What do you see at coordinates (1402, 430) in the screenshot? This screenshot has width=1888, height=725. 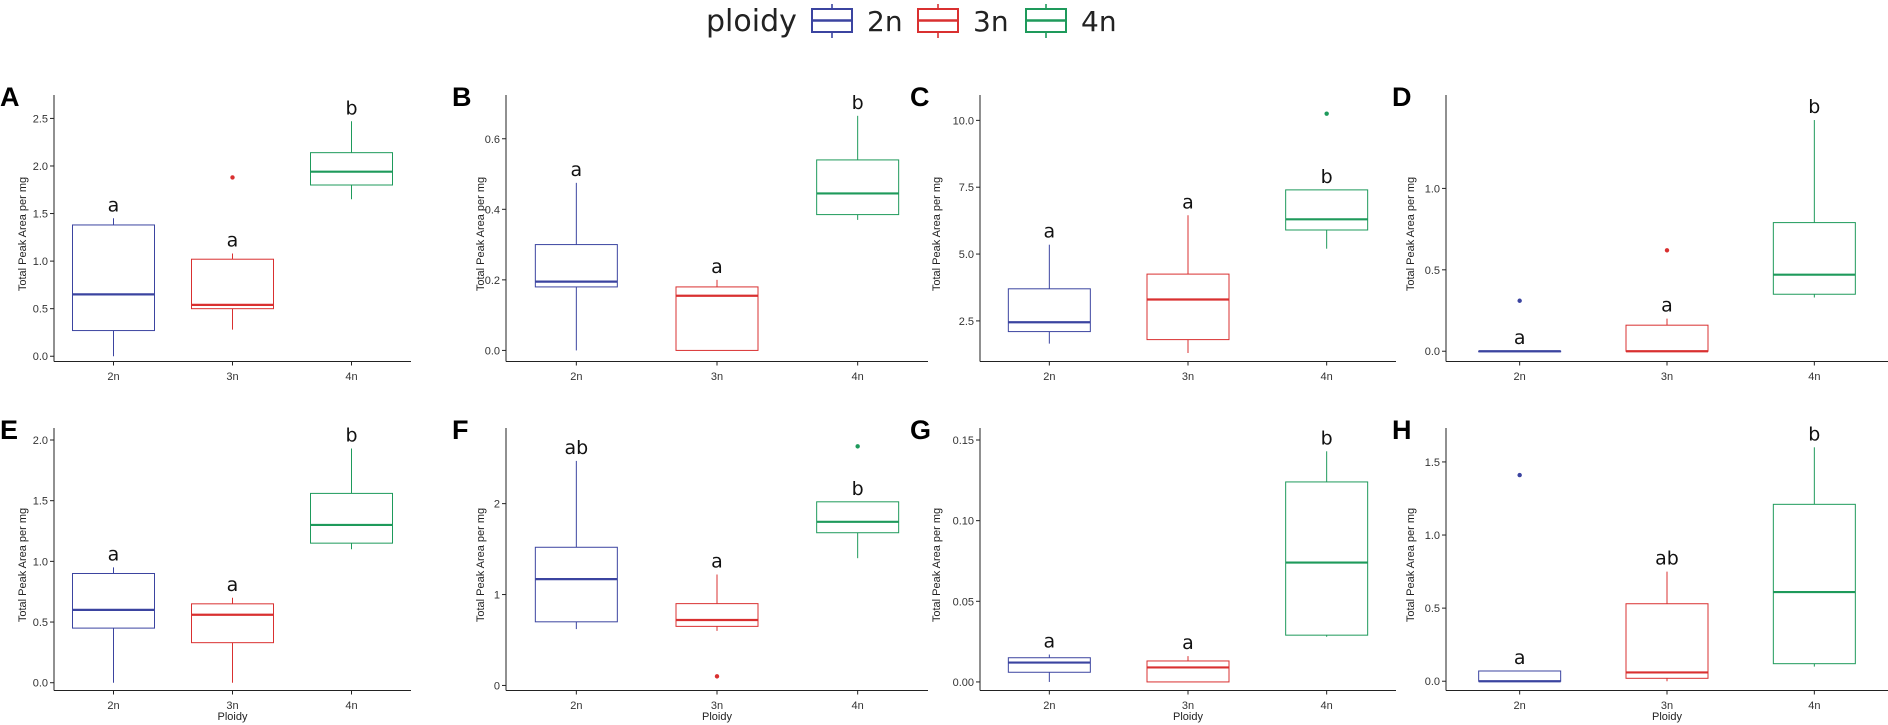 I see `panel-label-H: H` at bounding box center [1402, 430].